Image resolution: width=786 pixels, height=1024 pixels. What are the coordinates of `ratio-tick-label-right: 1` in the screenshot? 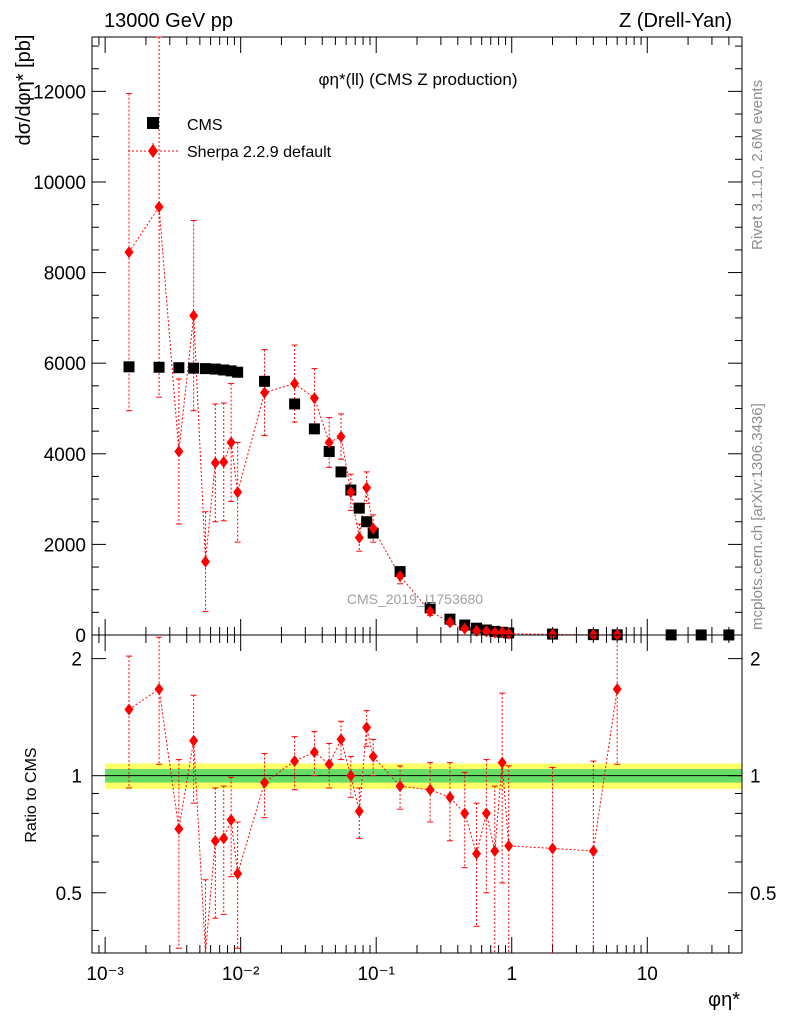 It's located at (755, 777).